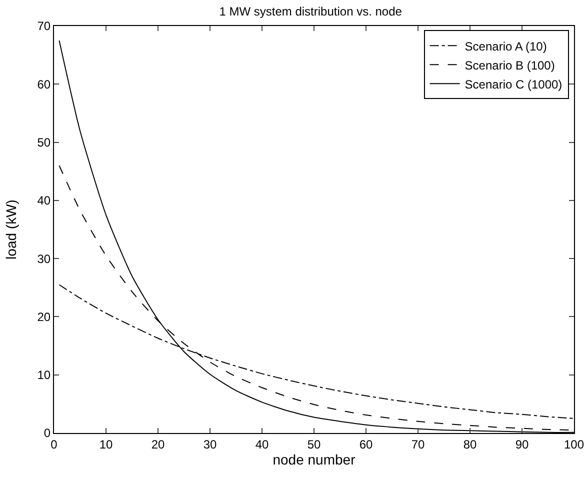 Image resolution: width=586 pixels, height=481 pixels. I want to click on x-tick-label: 60, so click(366, 444).